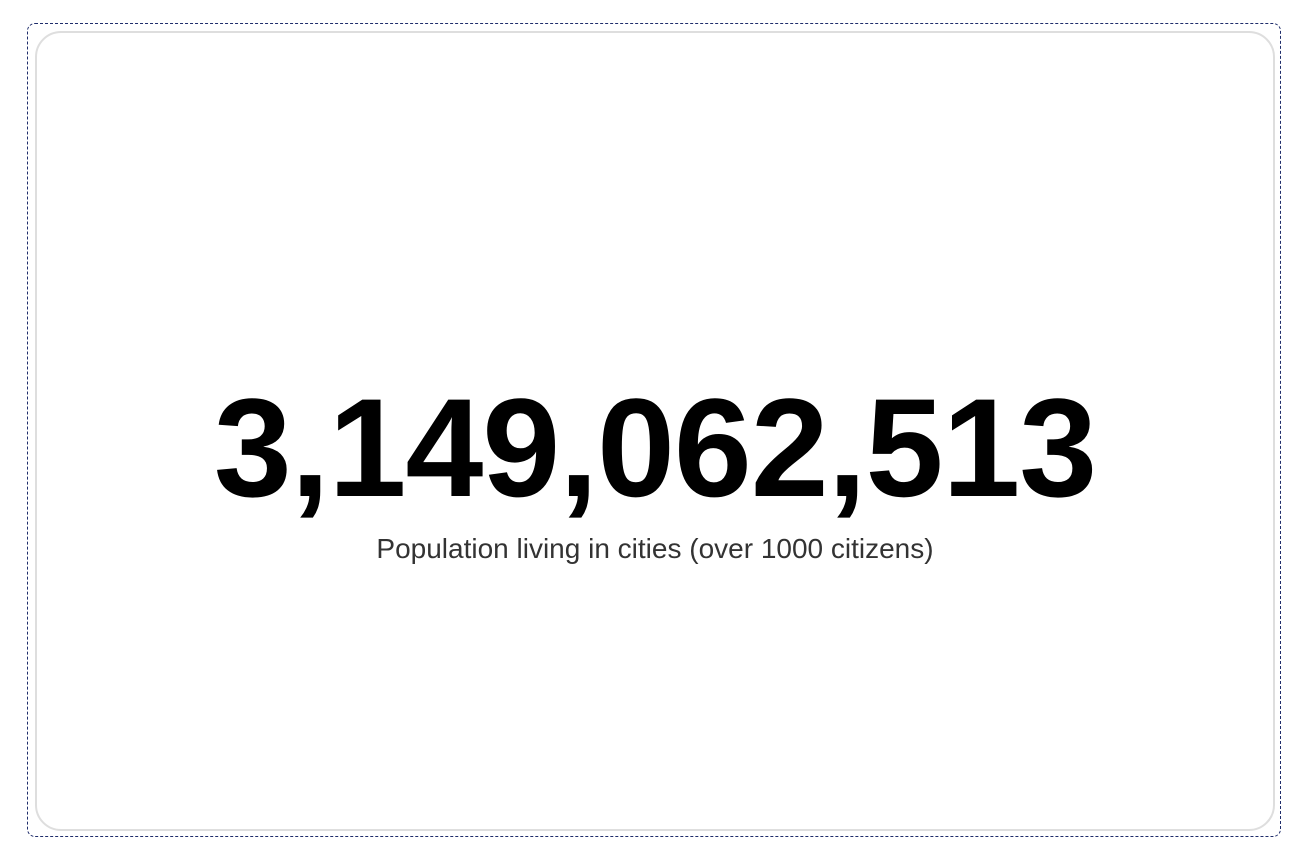 The height and width of the screenshot is (862, 1308). I want to click on metric-value: 3,149,062,513, so click(655, 447).